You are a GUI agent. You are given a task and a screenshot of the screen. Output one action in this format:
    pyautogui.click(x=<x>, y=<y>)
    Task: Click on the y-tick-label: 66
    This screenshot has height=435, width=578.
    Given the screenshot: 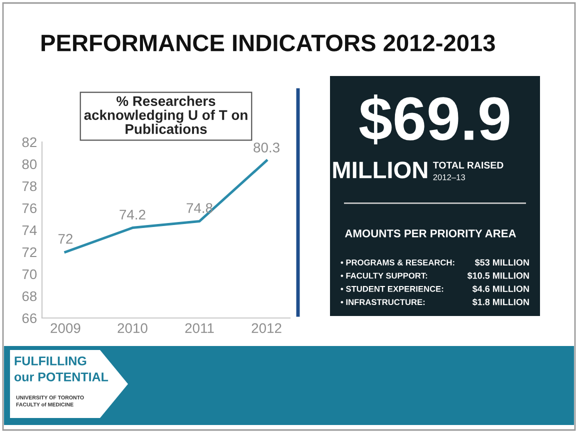 What is the action you would take?
    pyautogui.click(x=29, y=318)
    